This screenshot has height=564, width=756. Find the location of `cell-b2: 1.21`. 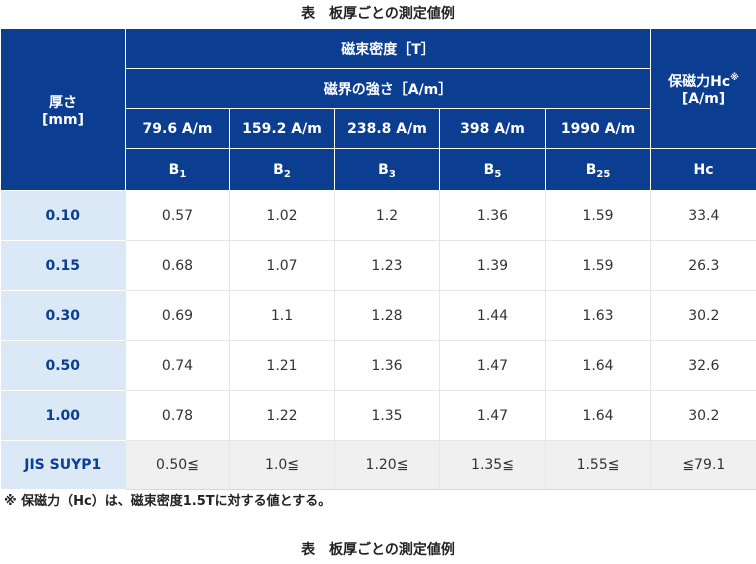

cell-b2: 1.21 is located at coordinates (282, 366).